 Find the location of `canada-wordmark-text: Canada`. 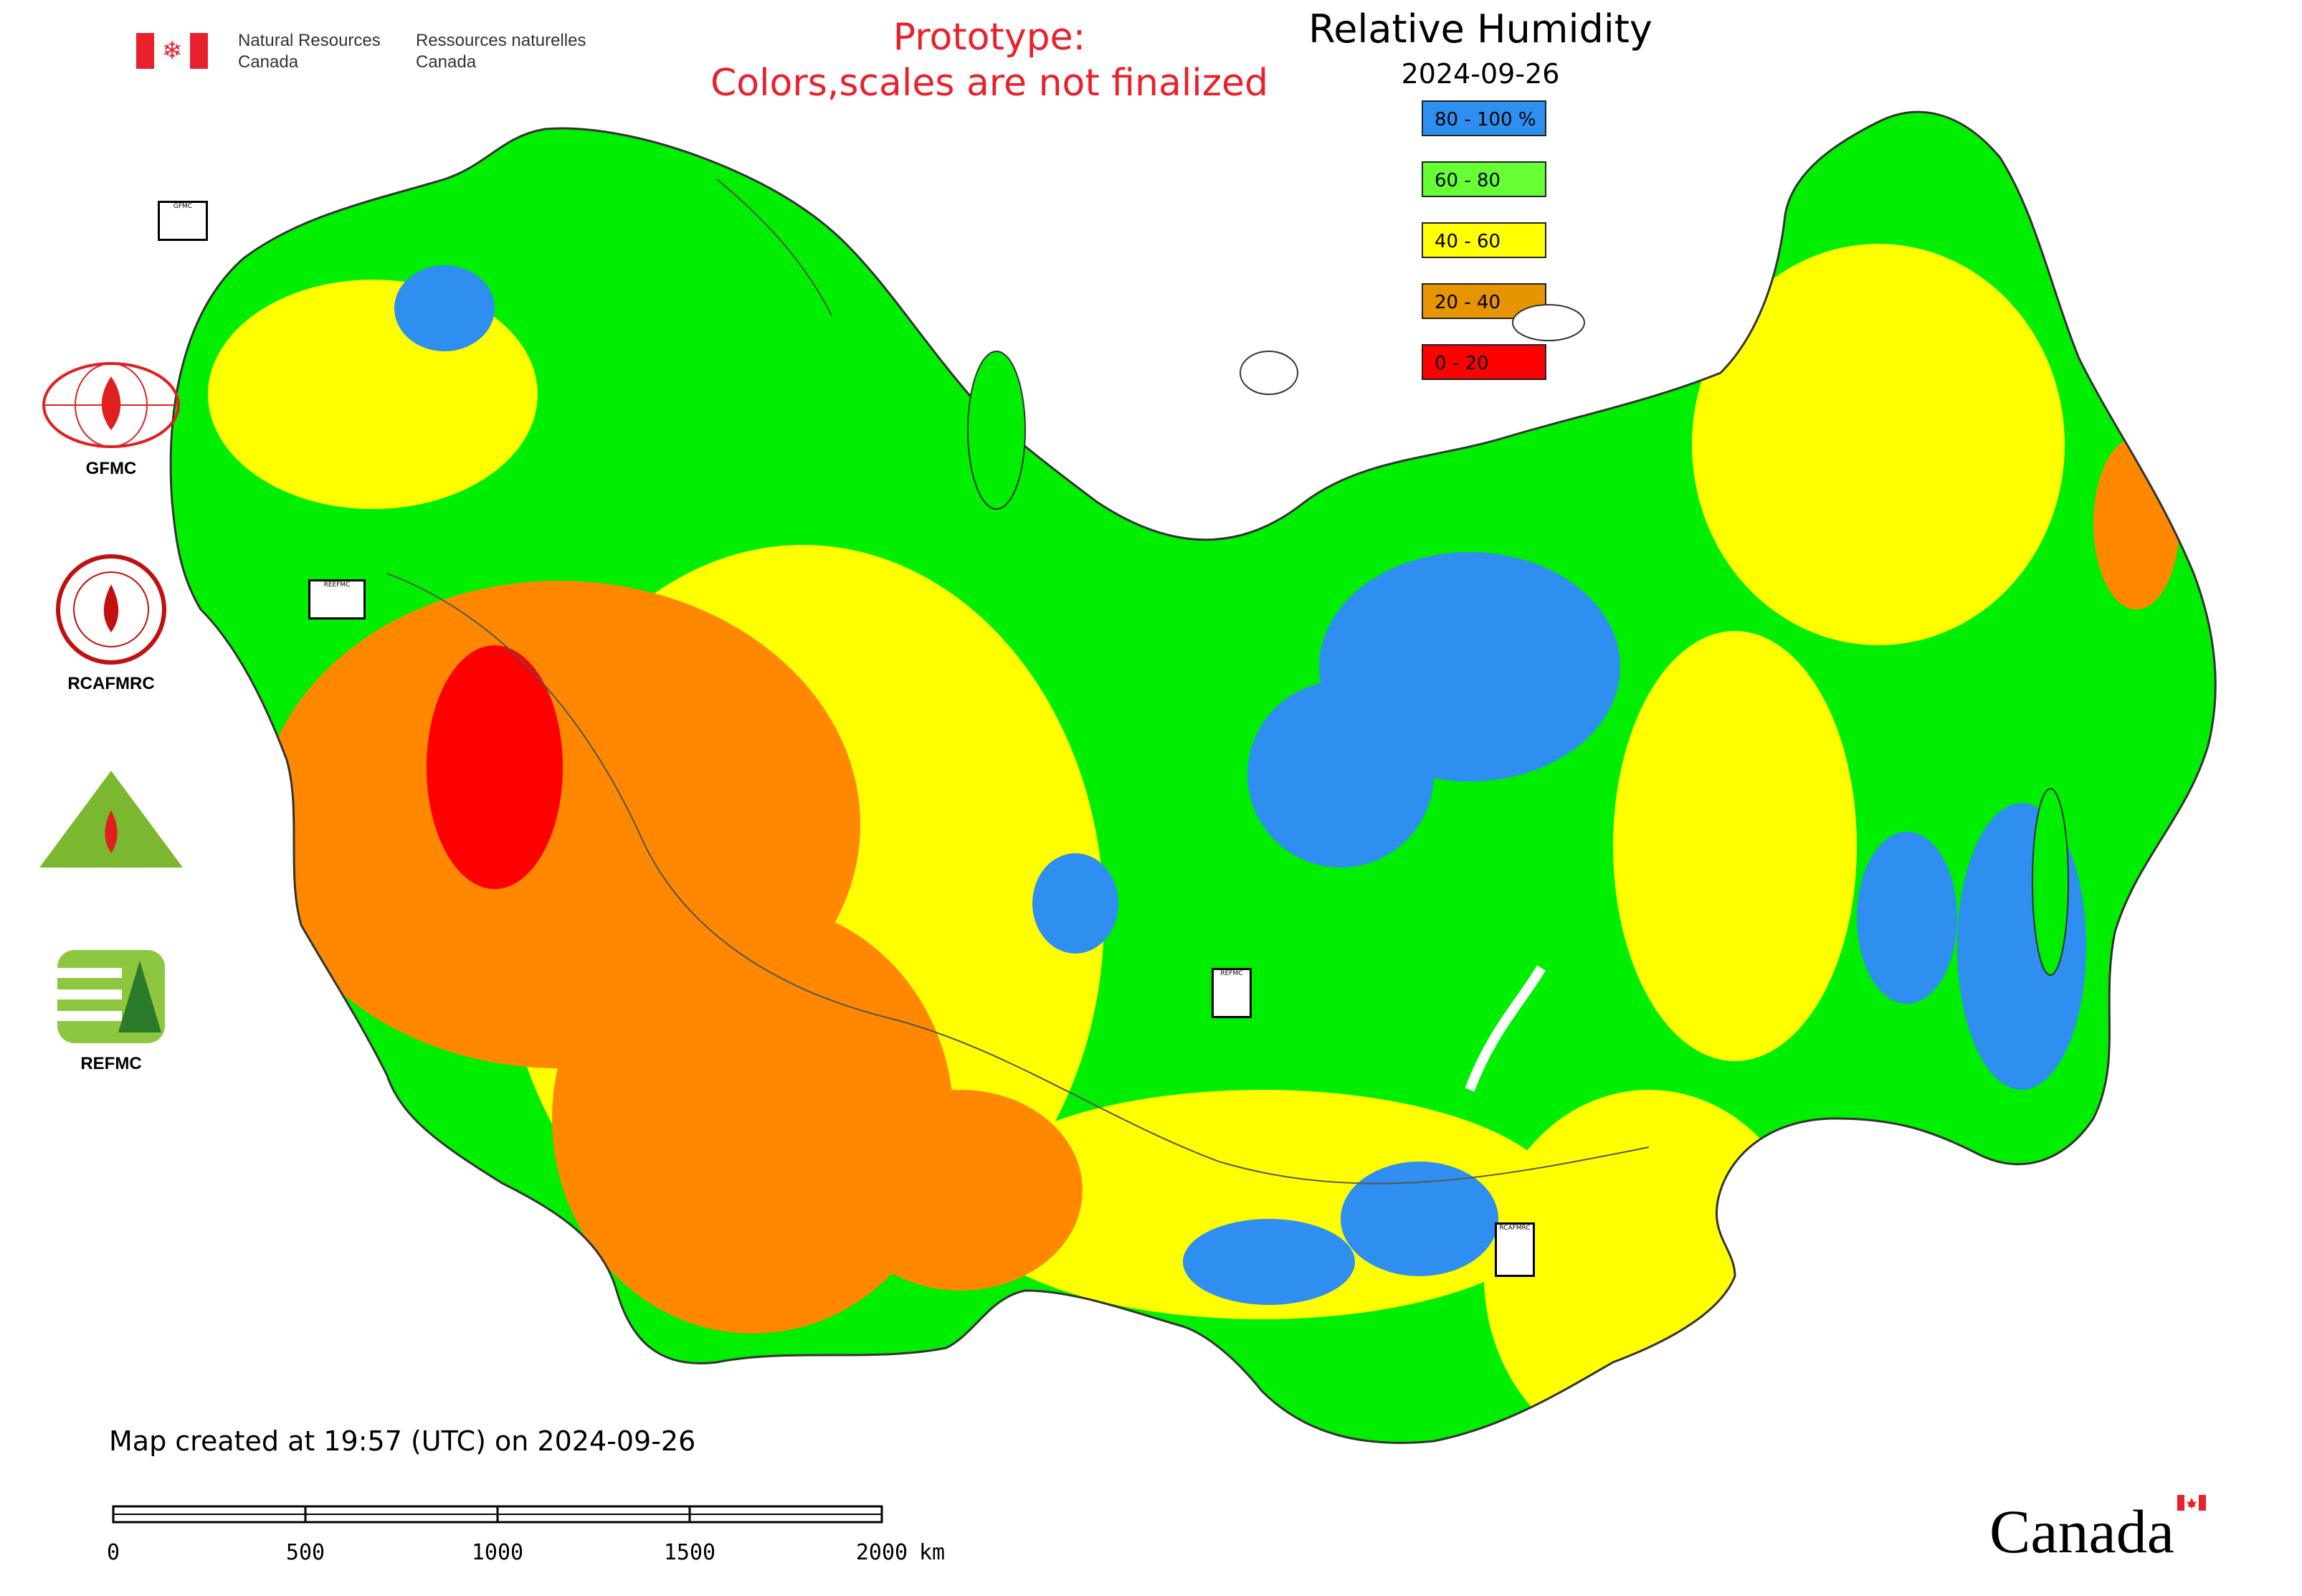

canada-wordmark-text: Canada is located at coordinates (2081, 1530).